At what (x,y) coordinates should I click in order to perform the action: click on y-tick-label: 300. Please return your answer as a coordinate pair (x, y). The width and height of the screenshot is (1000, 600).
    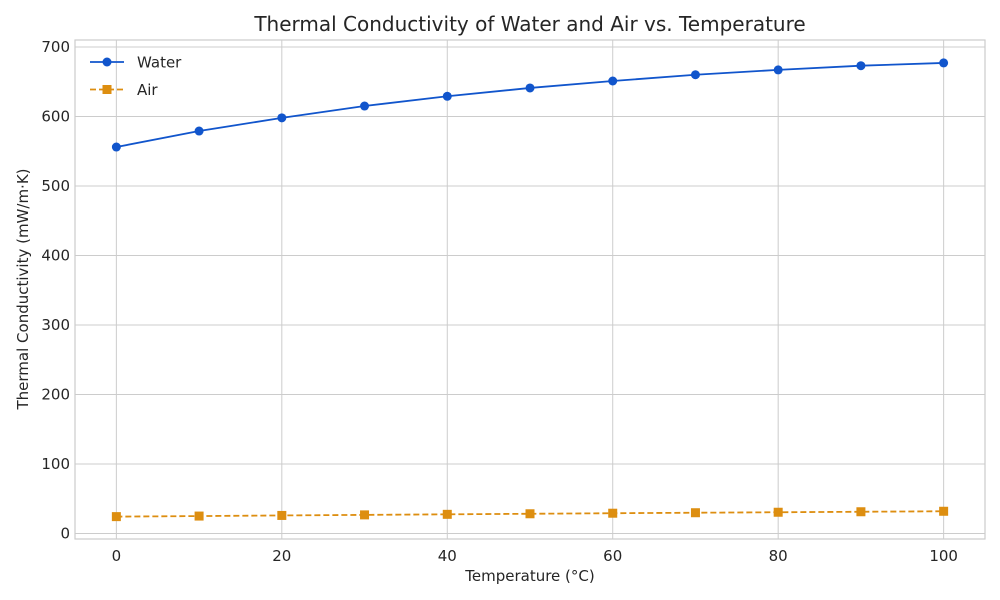
    Looking at the image, I should click on (55, 325).